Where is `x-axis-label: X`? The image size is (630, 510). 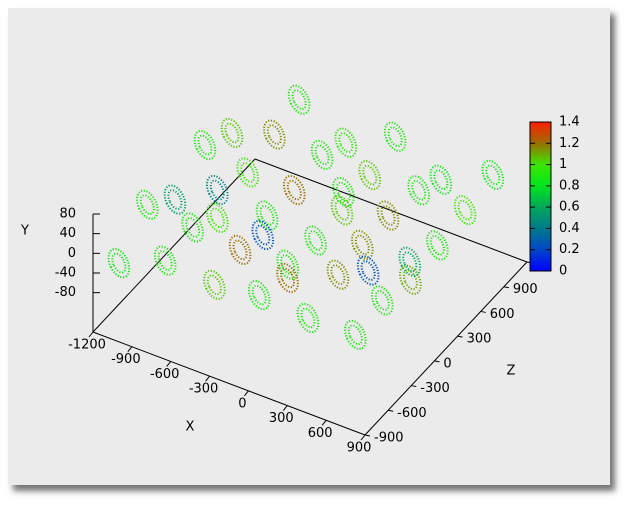
x-axis-label: X is located at coordinates (190, 427).